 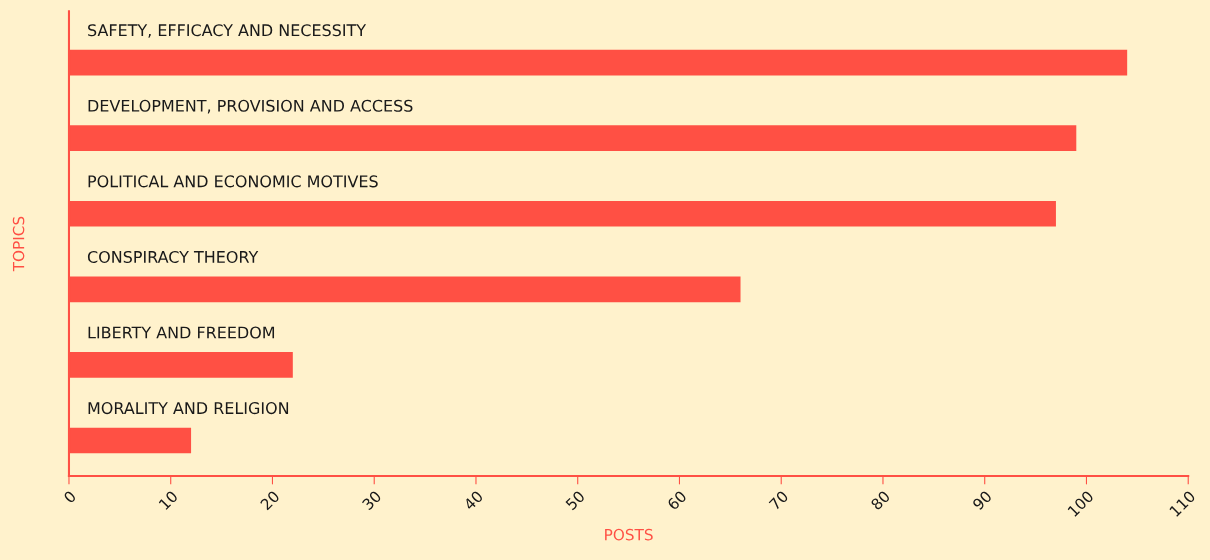 What do you see at coordinates (371, 500) in the screenshot?
I see `x-tick-label: 30` at bounding box center [371, 500].